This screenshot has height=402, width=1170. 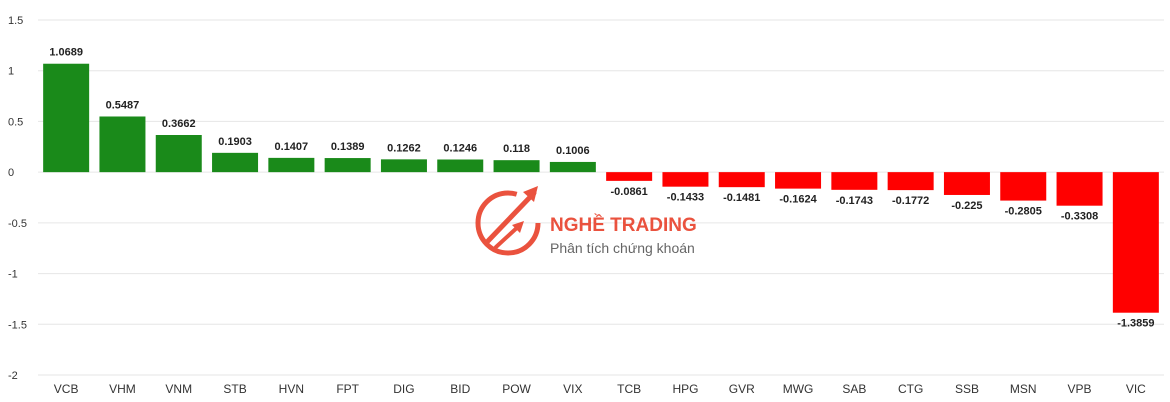 I want to click on bar-bid, so click(x=460, y=166).